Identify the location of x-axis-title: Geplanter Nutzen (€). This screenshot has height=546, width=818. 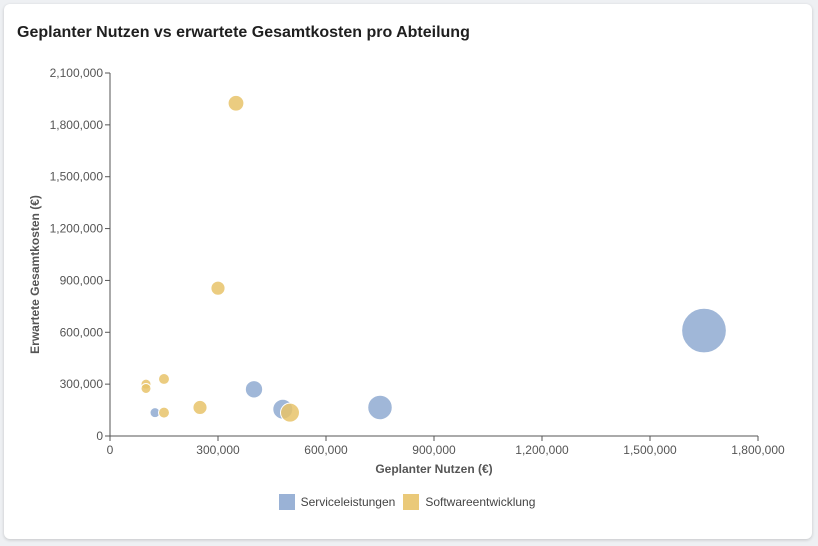
(433, 469).